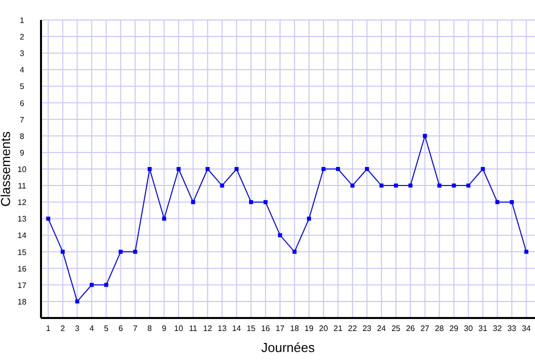  Describe the element at coordinates (22, 252) in the screenshot. I see `y-tick-label: 15` at that location.